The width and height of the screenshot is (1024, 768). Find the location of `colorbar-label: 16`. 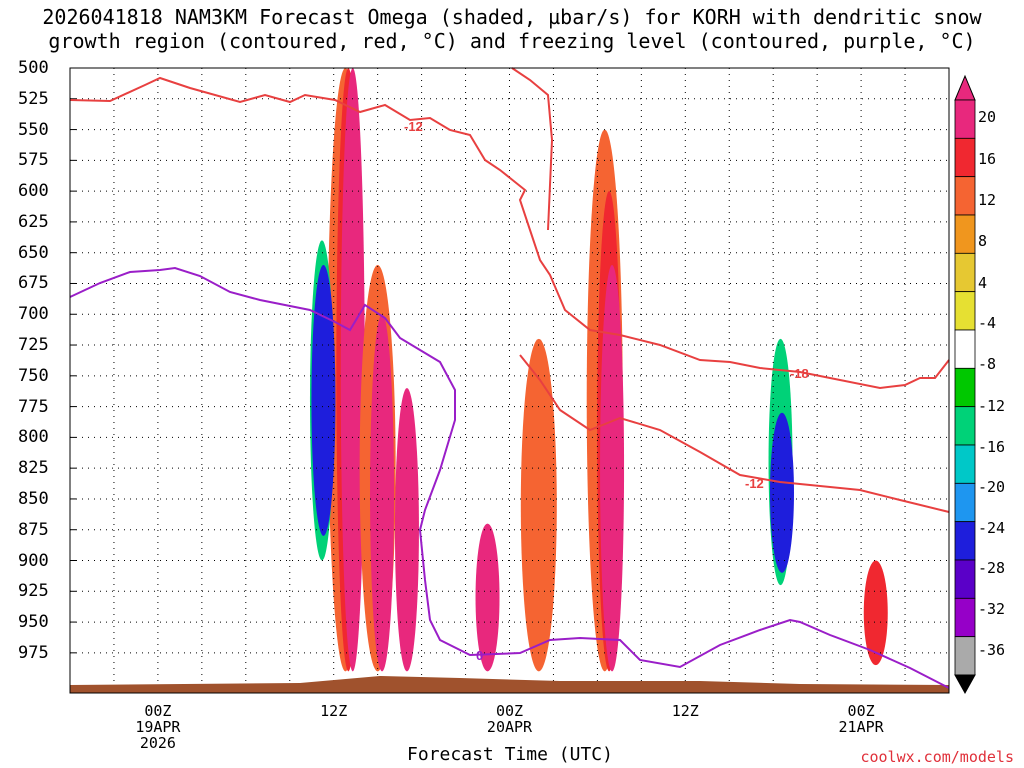

colorbar-label: 16 is located at coordinates (987, 159).